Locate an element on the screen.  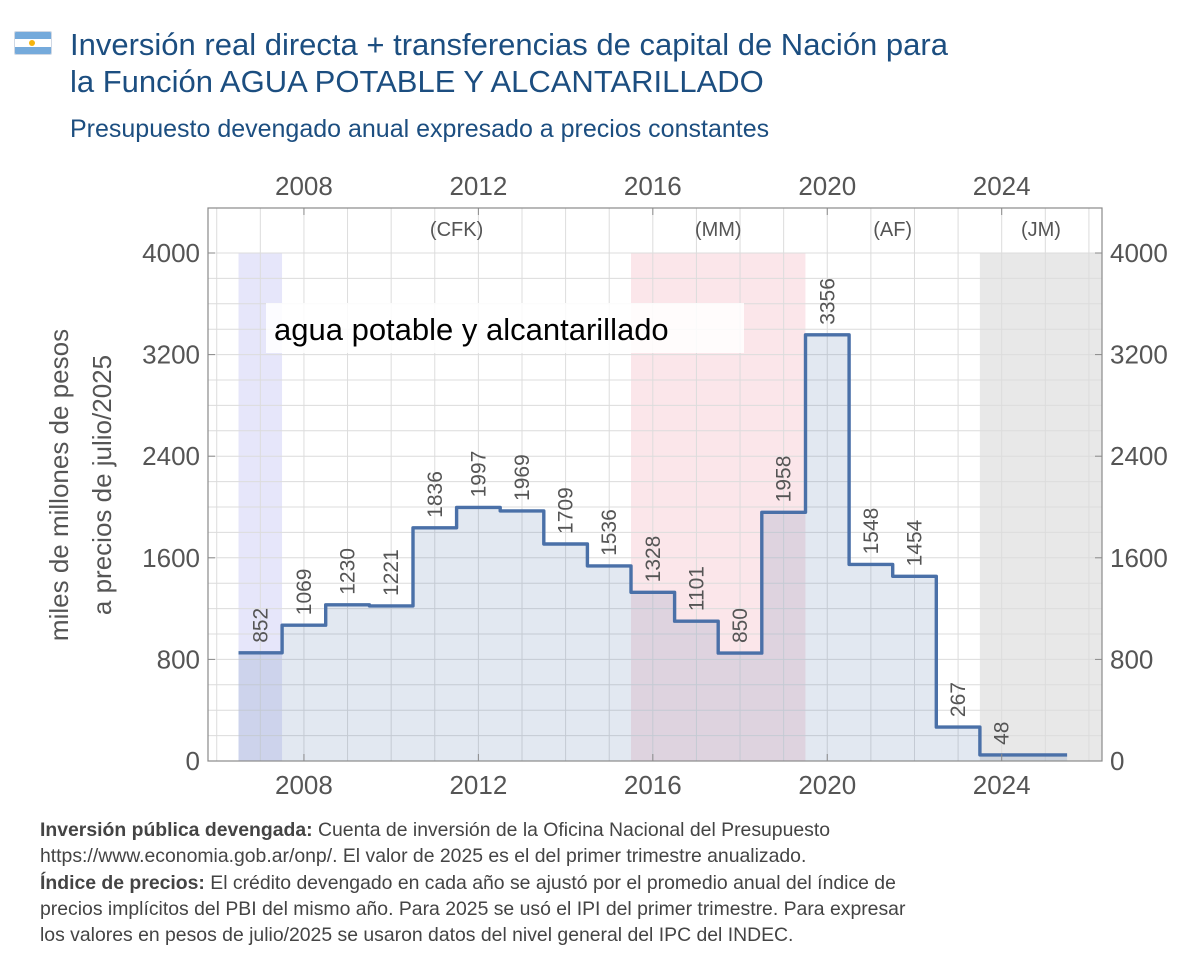
data-label: 1069 is located at coordinates (304, 592).